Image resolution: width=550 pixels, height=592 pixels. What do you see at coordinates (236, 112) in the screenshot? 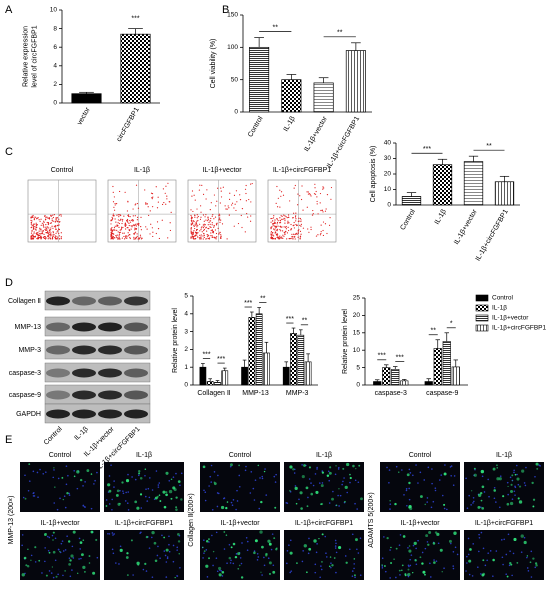
I see `y-tick-label: 0` at bounding box center [236, 112].